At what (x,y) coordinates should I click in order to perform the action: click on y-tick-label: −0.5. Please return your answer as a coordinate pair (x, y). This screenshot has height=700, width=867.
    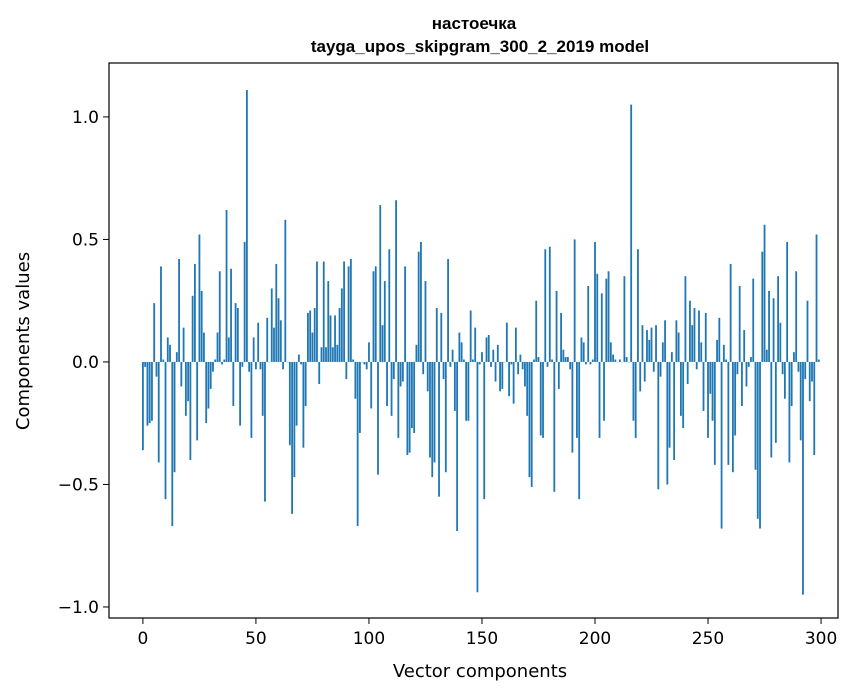
    Looking at the image, I should click on (78, 485).